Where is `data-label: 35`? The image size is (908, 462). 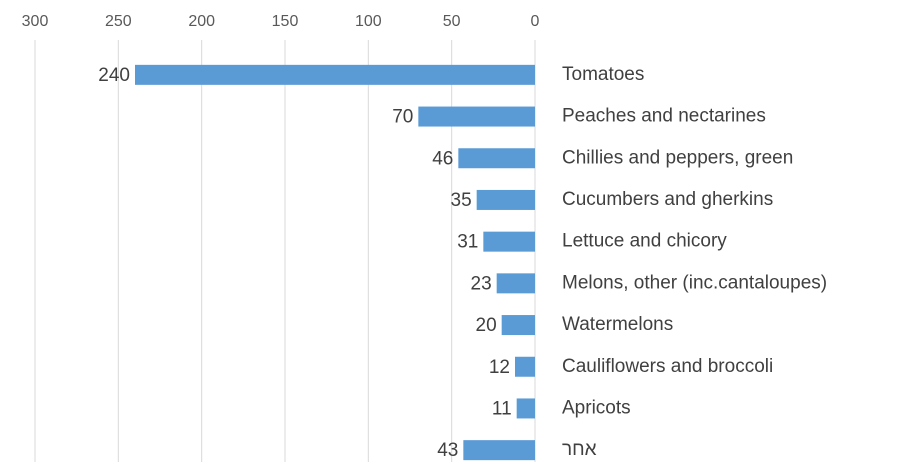 data-label: 35 is located at coordinates (461, 200).